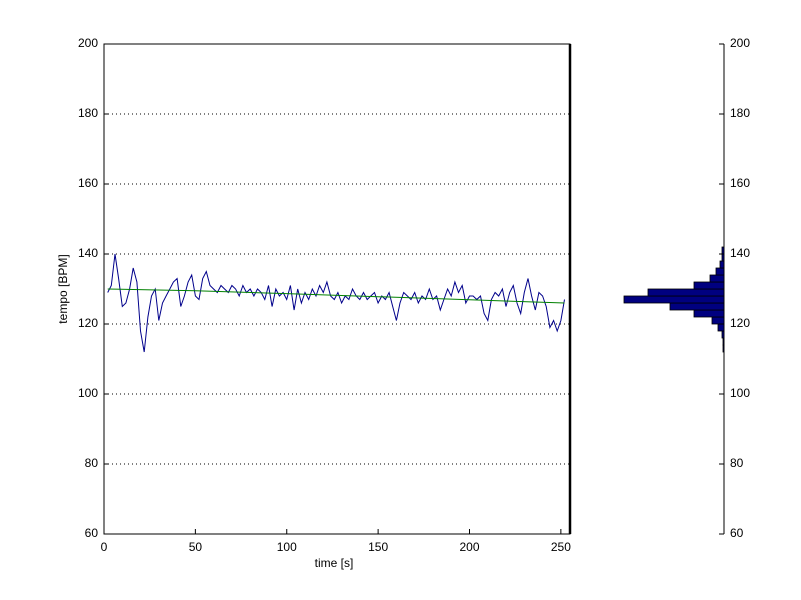 The height and width of the screenshot is (600, 801). What do you see at coordinates (378, 547) in the screenshot?
I see `x-tick-label: 150` at bounding box center [378, 547].